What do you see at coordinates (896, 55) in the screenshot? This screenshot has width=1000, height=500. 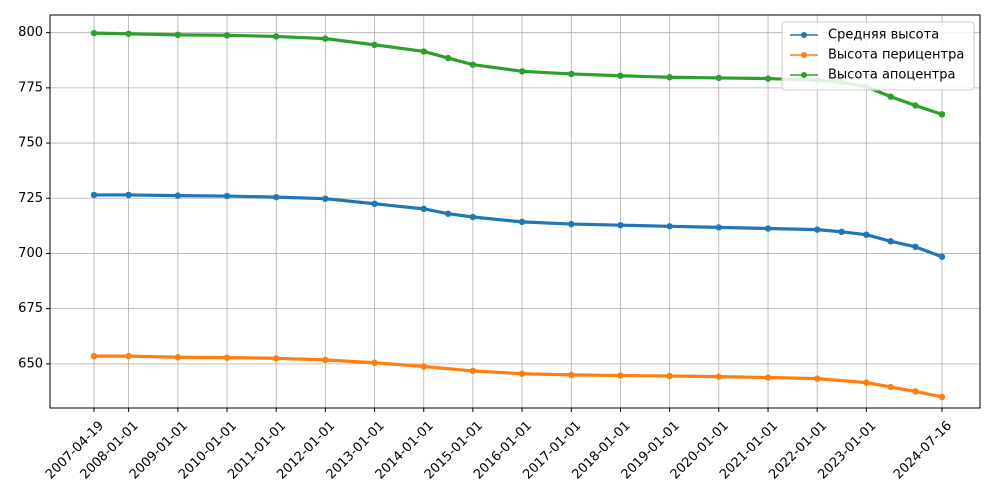 I see `legend-label-2: Высота перицентра` at bounding box center [896, 55].